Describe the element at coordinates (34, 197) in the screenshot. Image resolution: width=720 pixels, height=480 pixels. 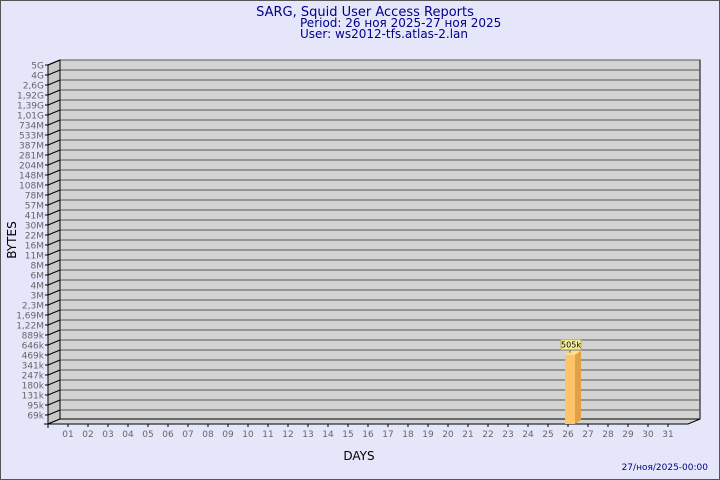
I see `y-tick-label: 78M` at that location.